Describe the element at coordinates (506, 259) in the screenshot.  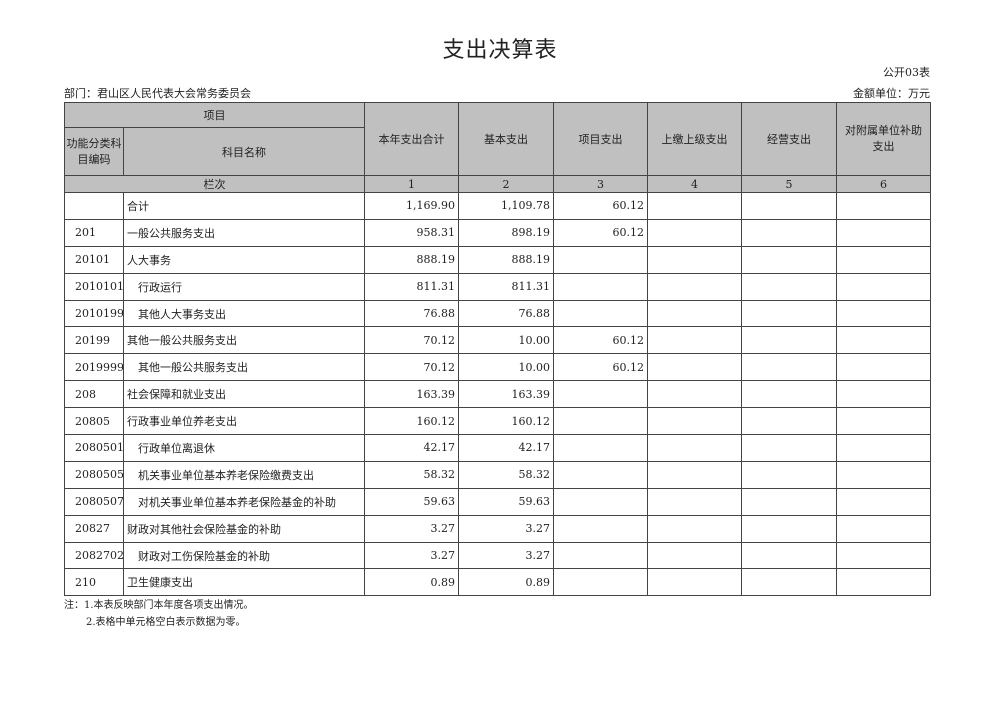
I see `cell-value-col-2: 888.19` at that location.